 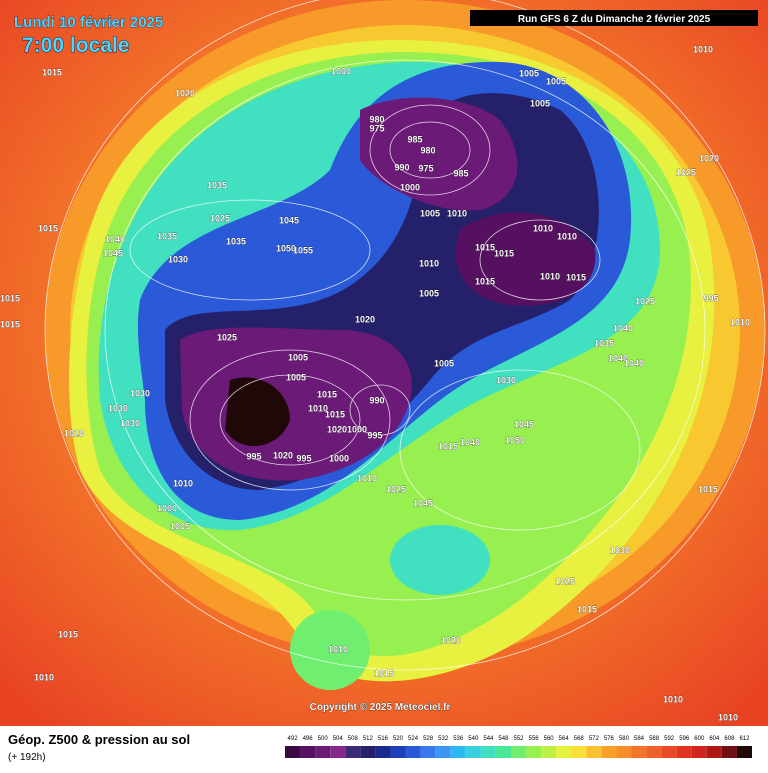 What do you see at coordinates (488, 739) in the screenshot?
I see `scale-label: 544` at bounding box center [488, 739].